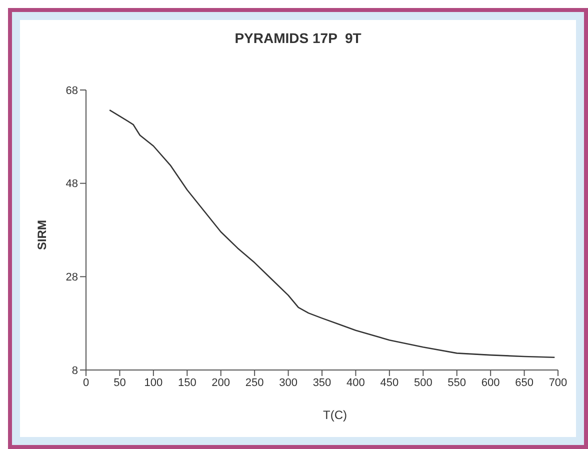 The image size is (588, 449). I want to click on x-tick-label: 100, so click(153, 382).